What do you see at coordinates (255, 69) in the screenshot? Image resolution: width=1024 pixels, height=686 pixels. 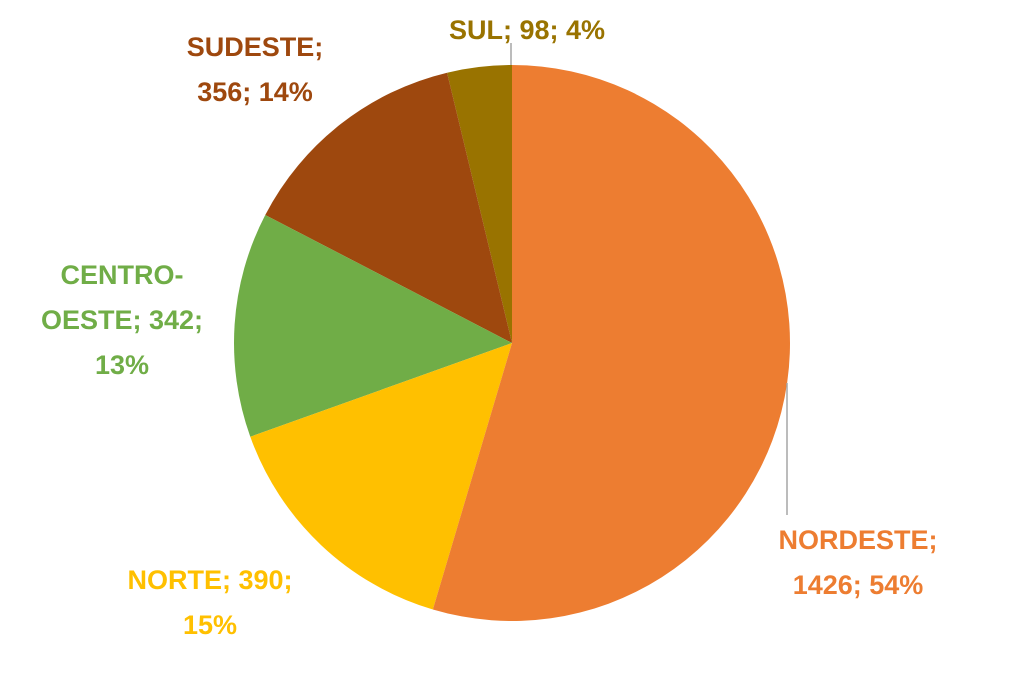 I see `data-label: SUDESTE; 356; 14%` at bounding box center [255, 69].